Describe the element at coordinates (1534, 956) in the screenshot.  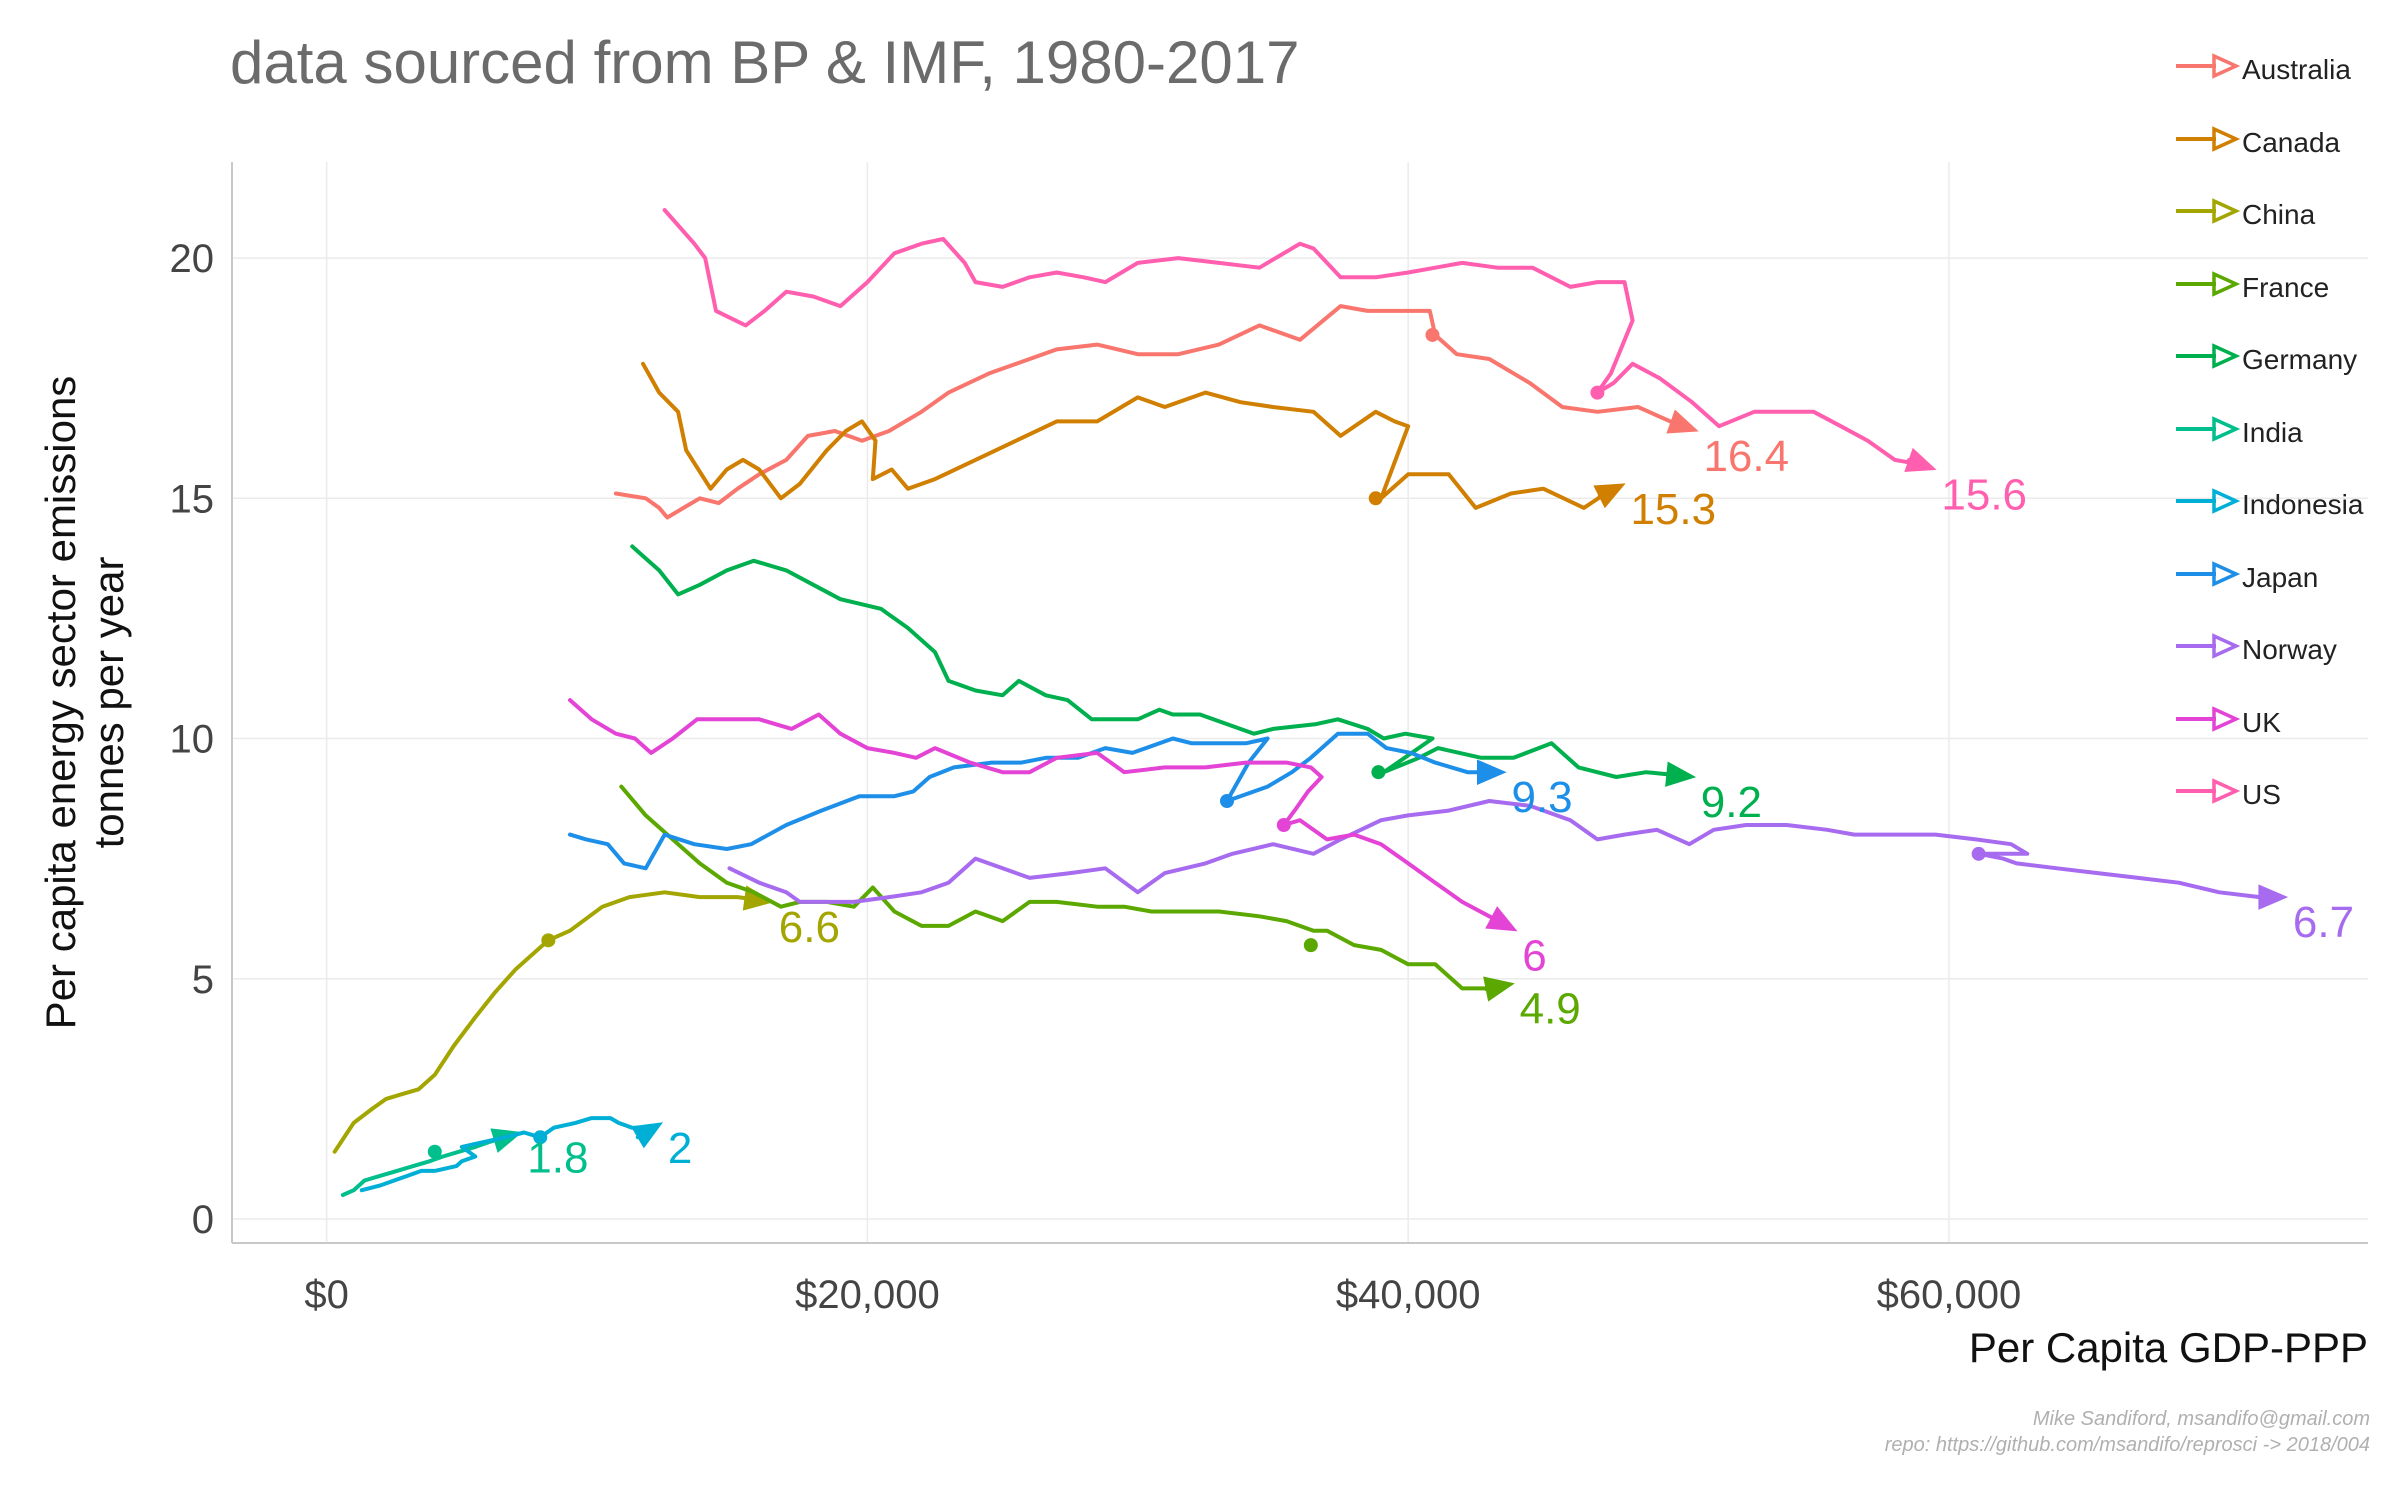
I see `end-label-uk: 6` at that location.